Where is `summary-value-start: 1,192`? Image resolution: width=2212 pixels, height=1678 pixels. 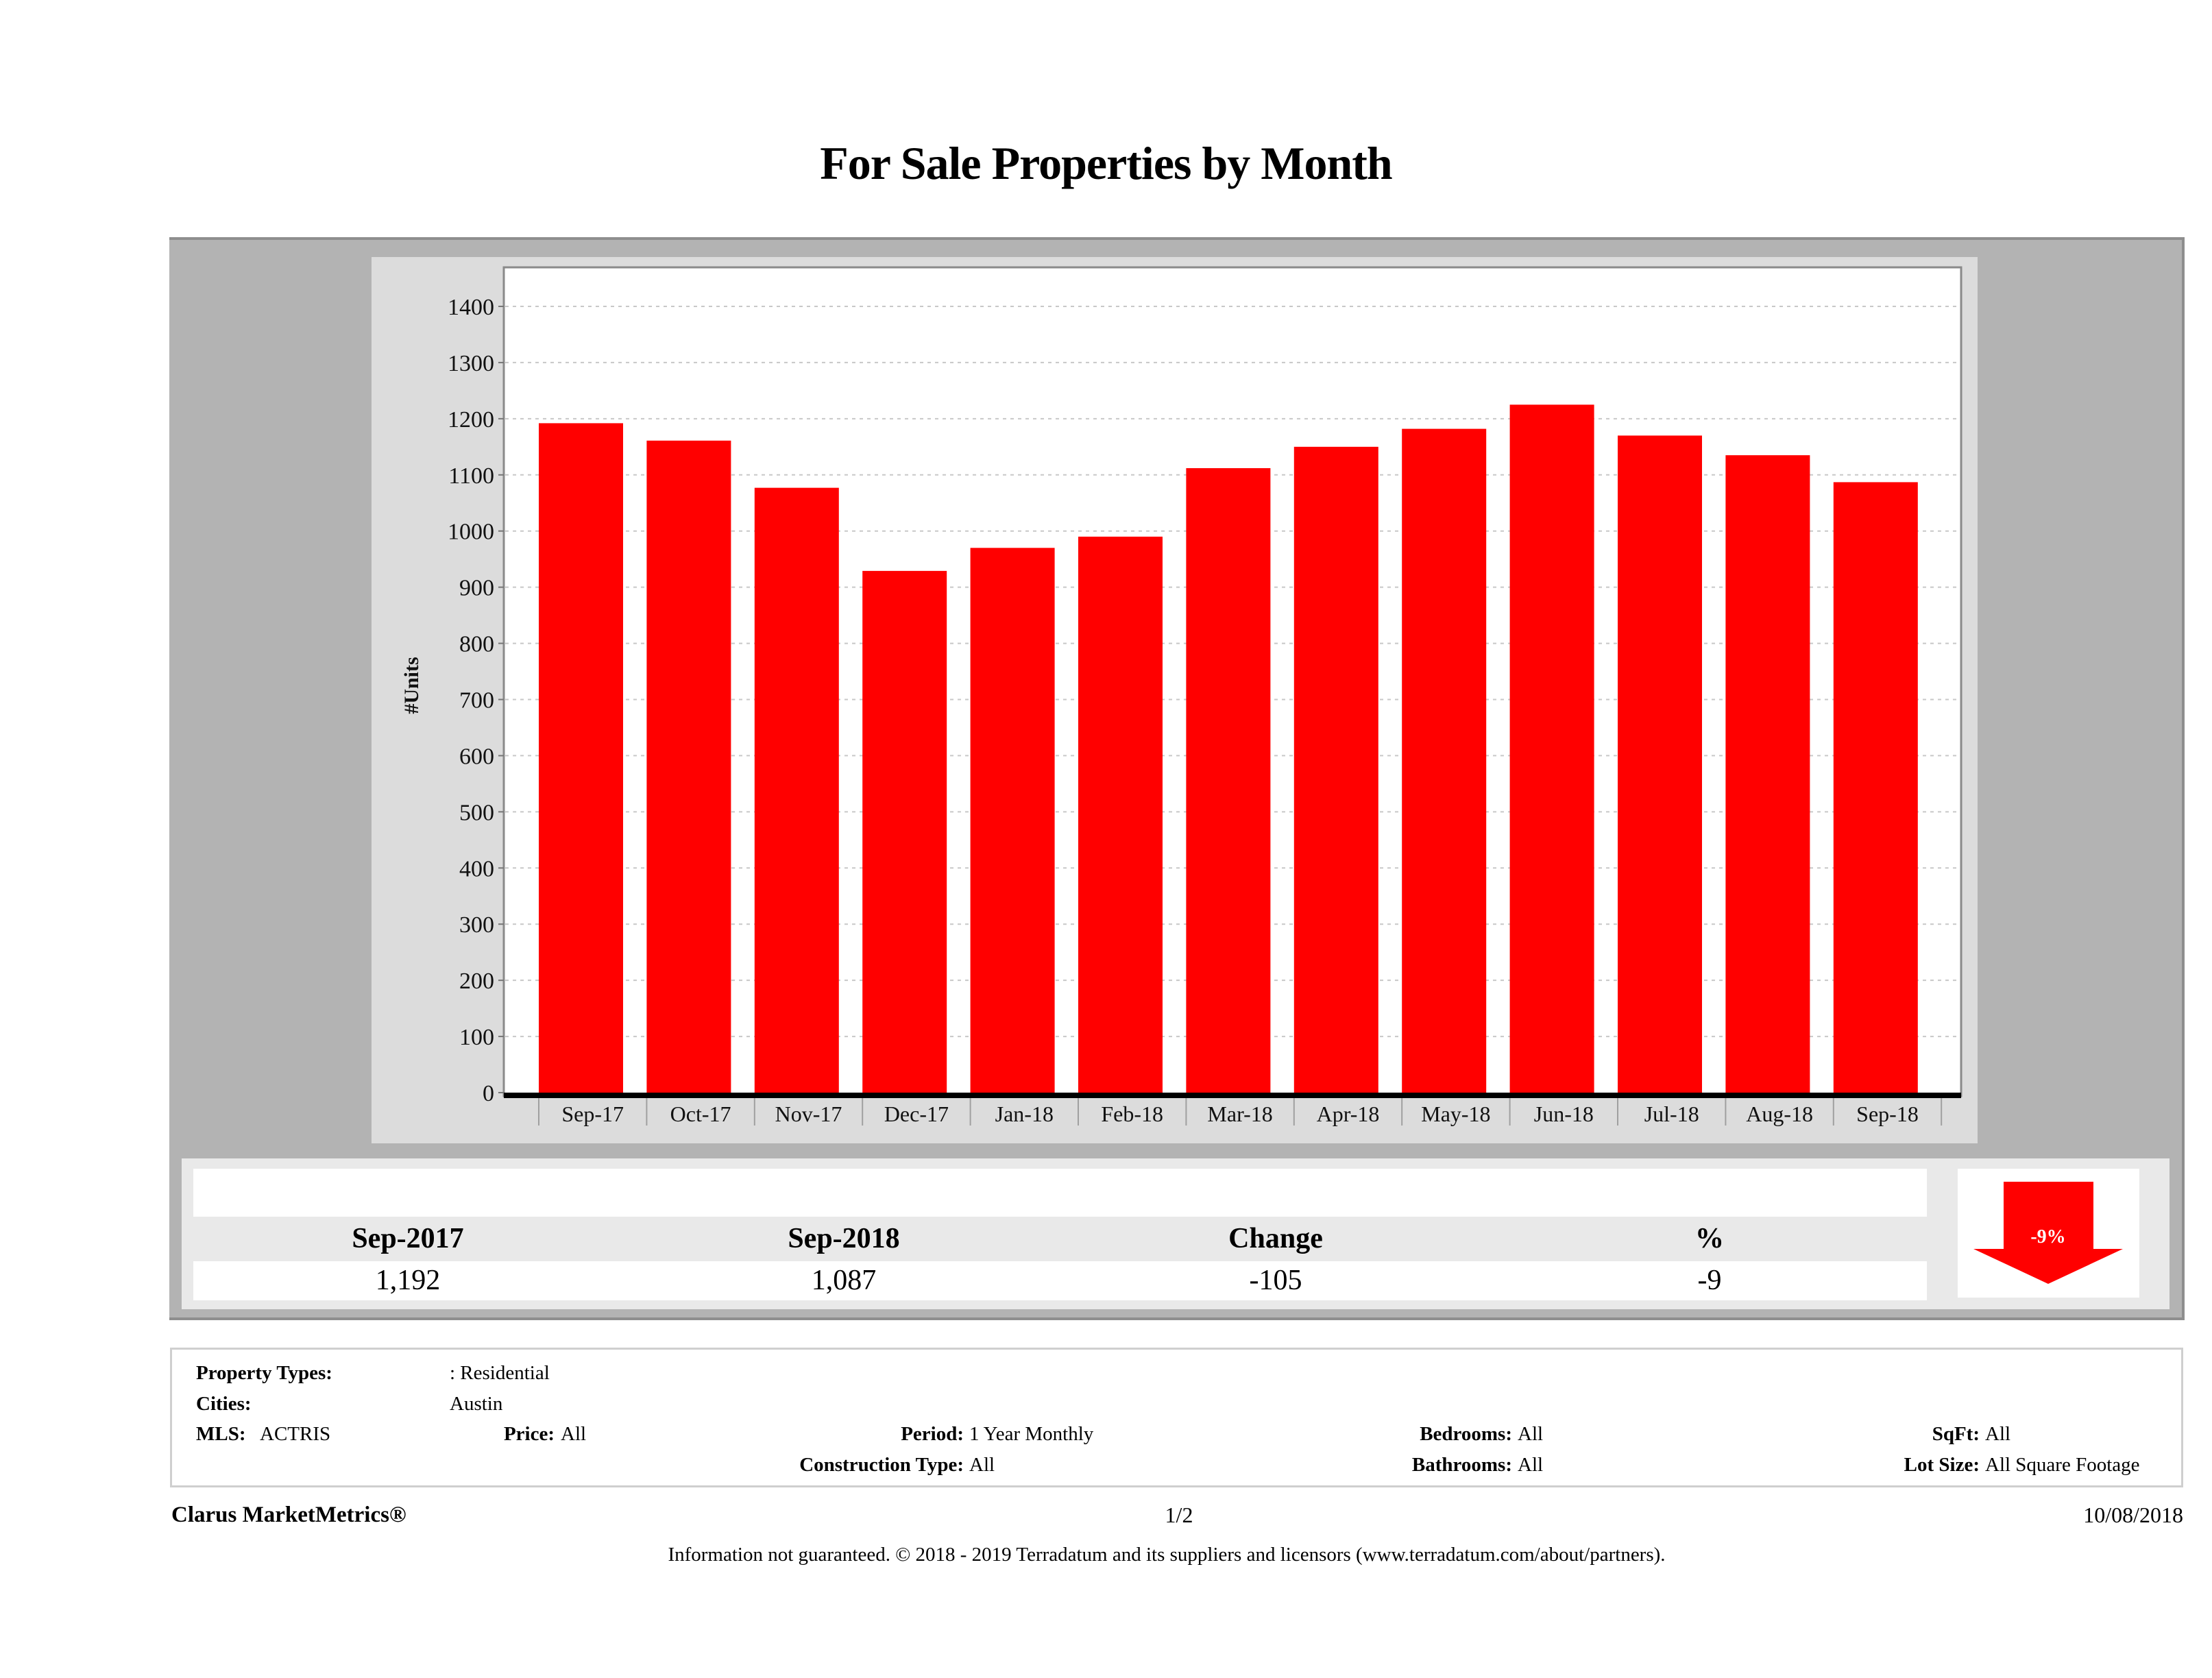 summary-value-start: 1,192 is located at coordinates (408, 1280).